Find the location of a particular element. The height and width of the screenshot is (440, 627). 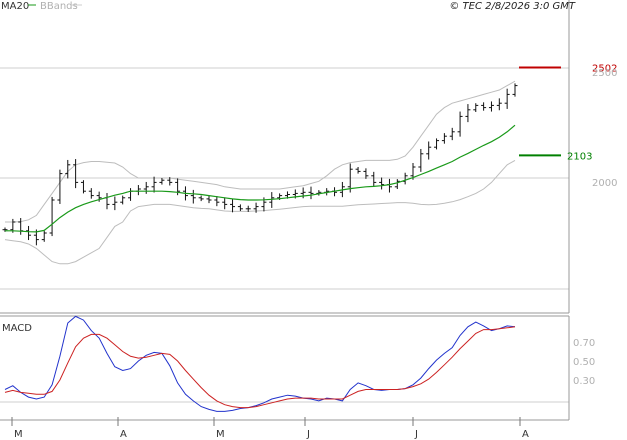

macd-tick-label: 0.70 is located at coordinates (584, 343).